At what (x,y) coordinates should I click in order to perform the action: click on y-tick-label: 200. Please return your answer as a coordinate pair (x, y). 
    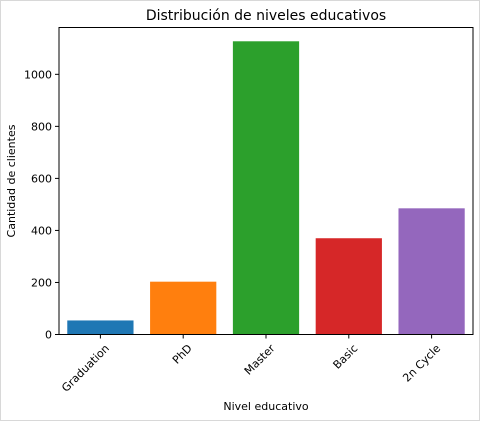
    Looking at the image, I should click on (41, 282).